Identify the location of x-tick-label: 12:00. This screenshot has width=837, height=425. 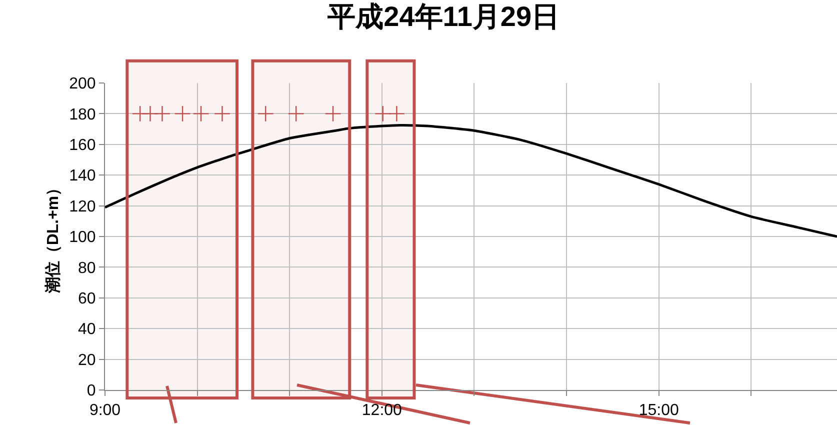
(382, 411).